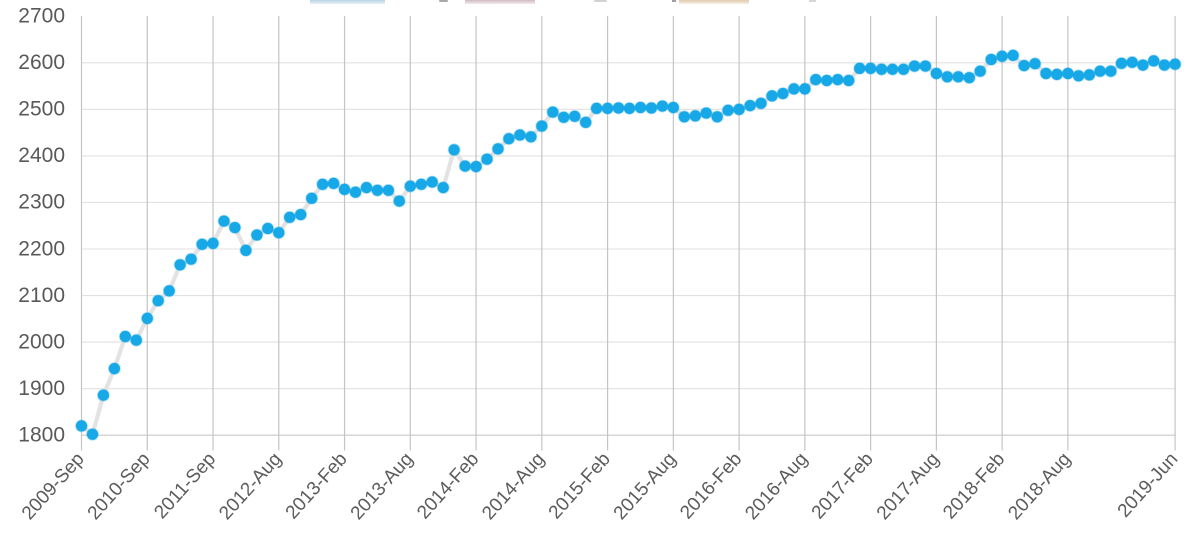  Describe the element at coordinates (41, 155) in the screenshot. I see `svg-text: 2400` at that location.